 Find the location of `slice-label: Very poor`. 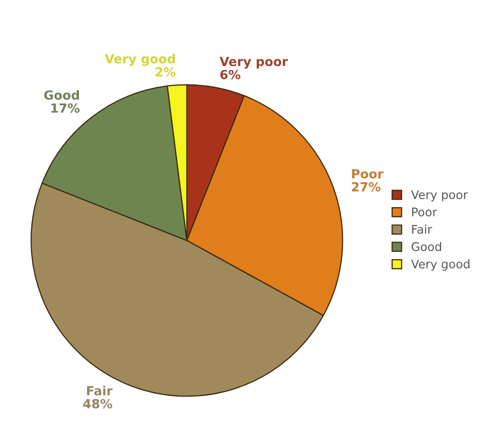

slice-label: Very poor is located at coordinates (254, 62).